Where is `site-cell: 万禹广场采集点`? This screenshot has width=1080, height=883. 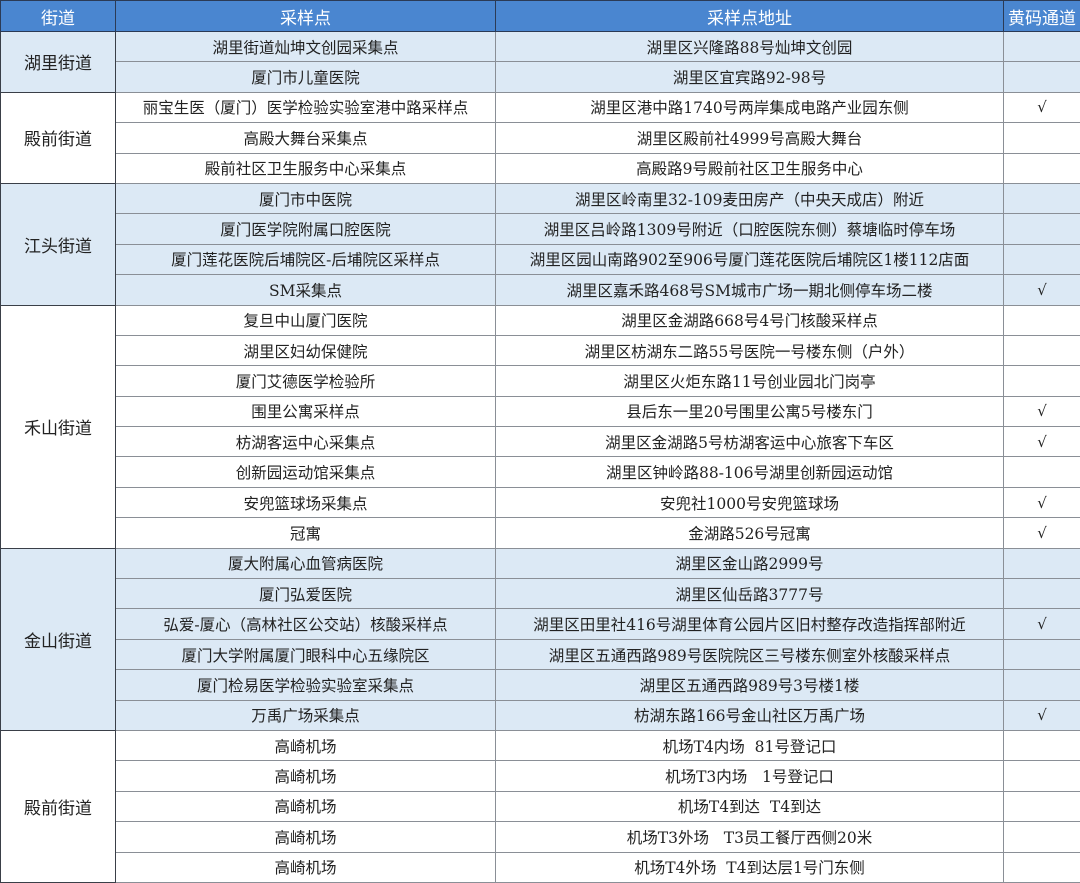 site-cell: 万禹广场采集点 is located at coordinates (306, 715).